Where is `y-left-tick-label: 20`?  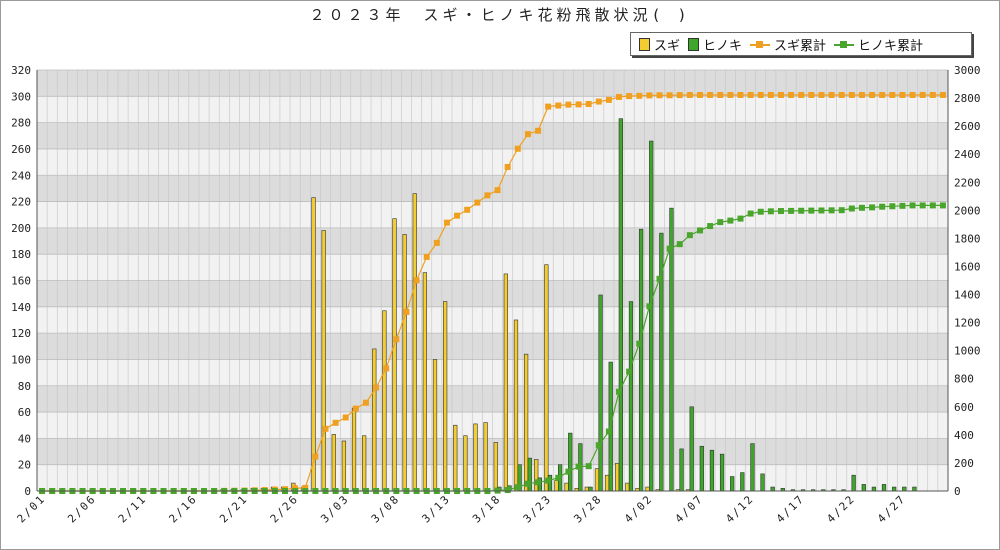
y-left-tick-label: 20 is located at coordinates (24, 465).